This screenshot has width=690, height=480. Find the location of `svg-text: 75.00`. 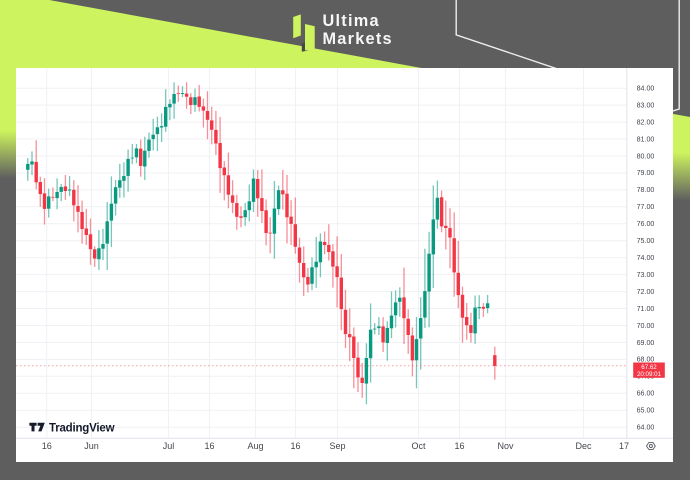

svg-text: 75.00 is located at coordinates (645, 241).